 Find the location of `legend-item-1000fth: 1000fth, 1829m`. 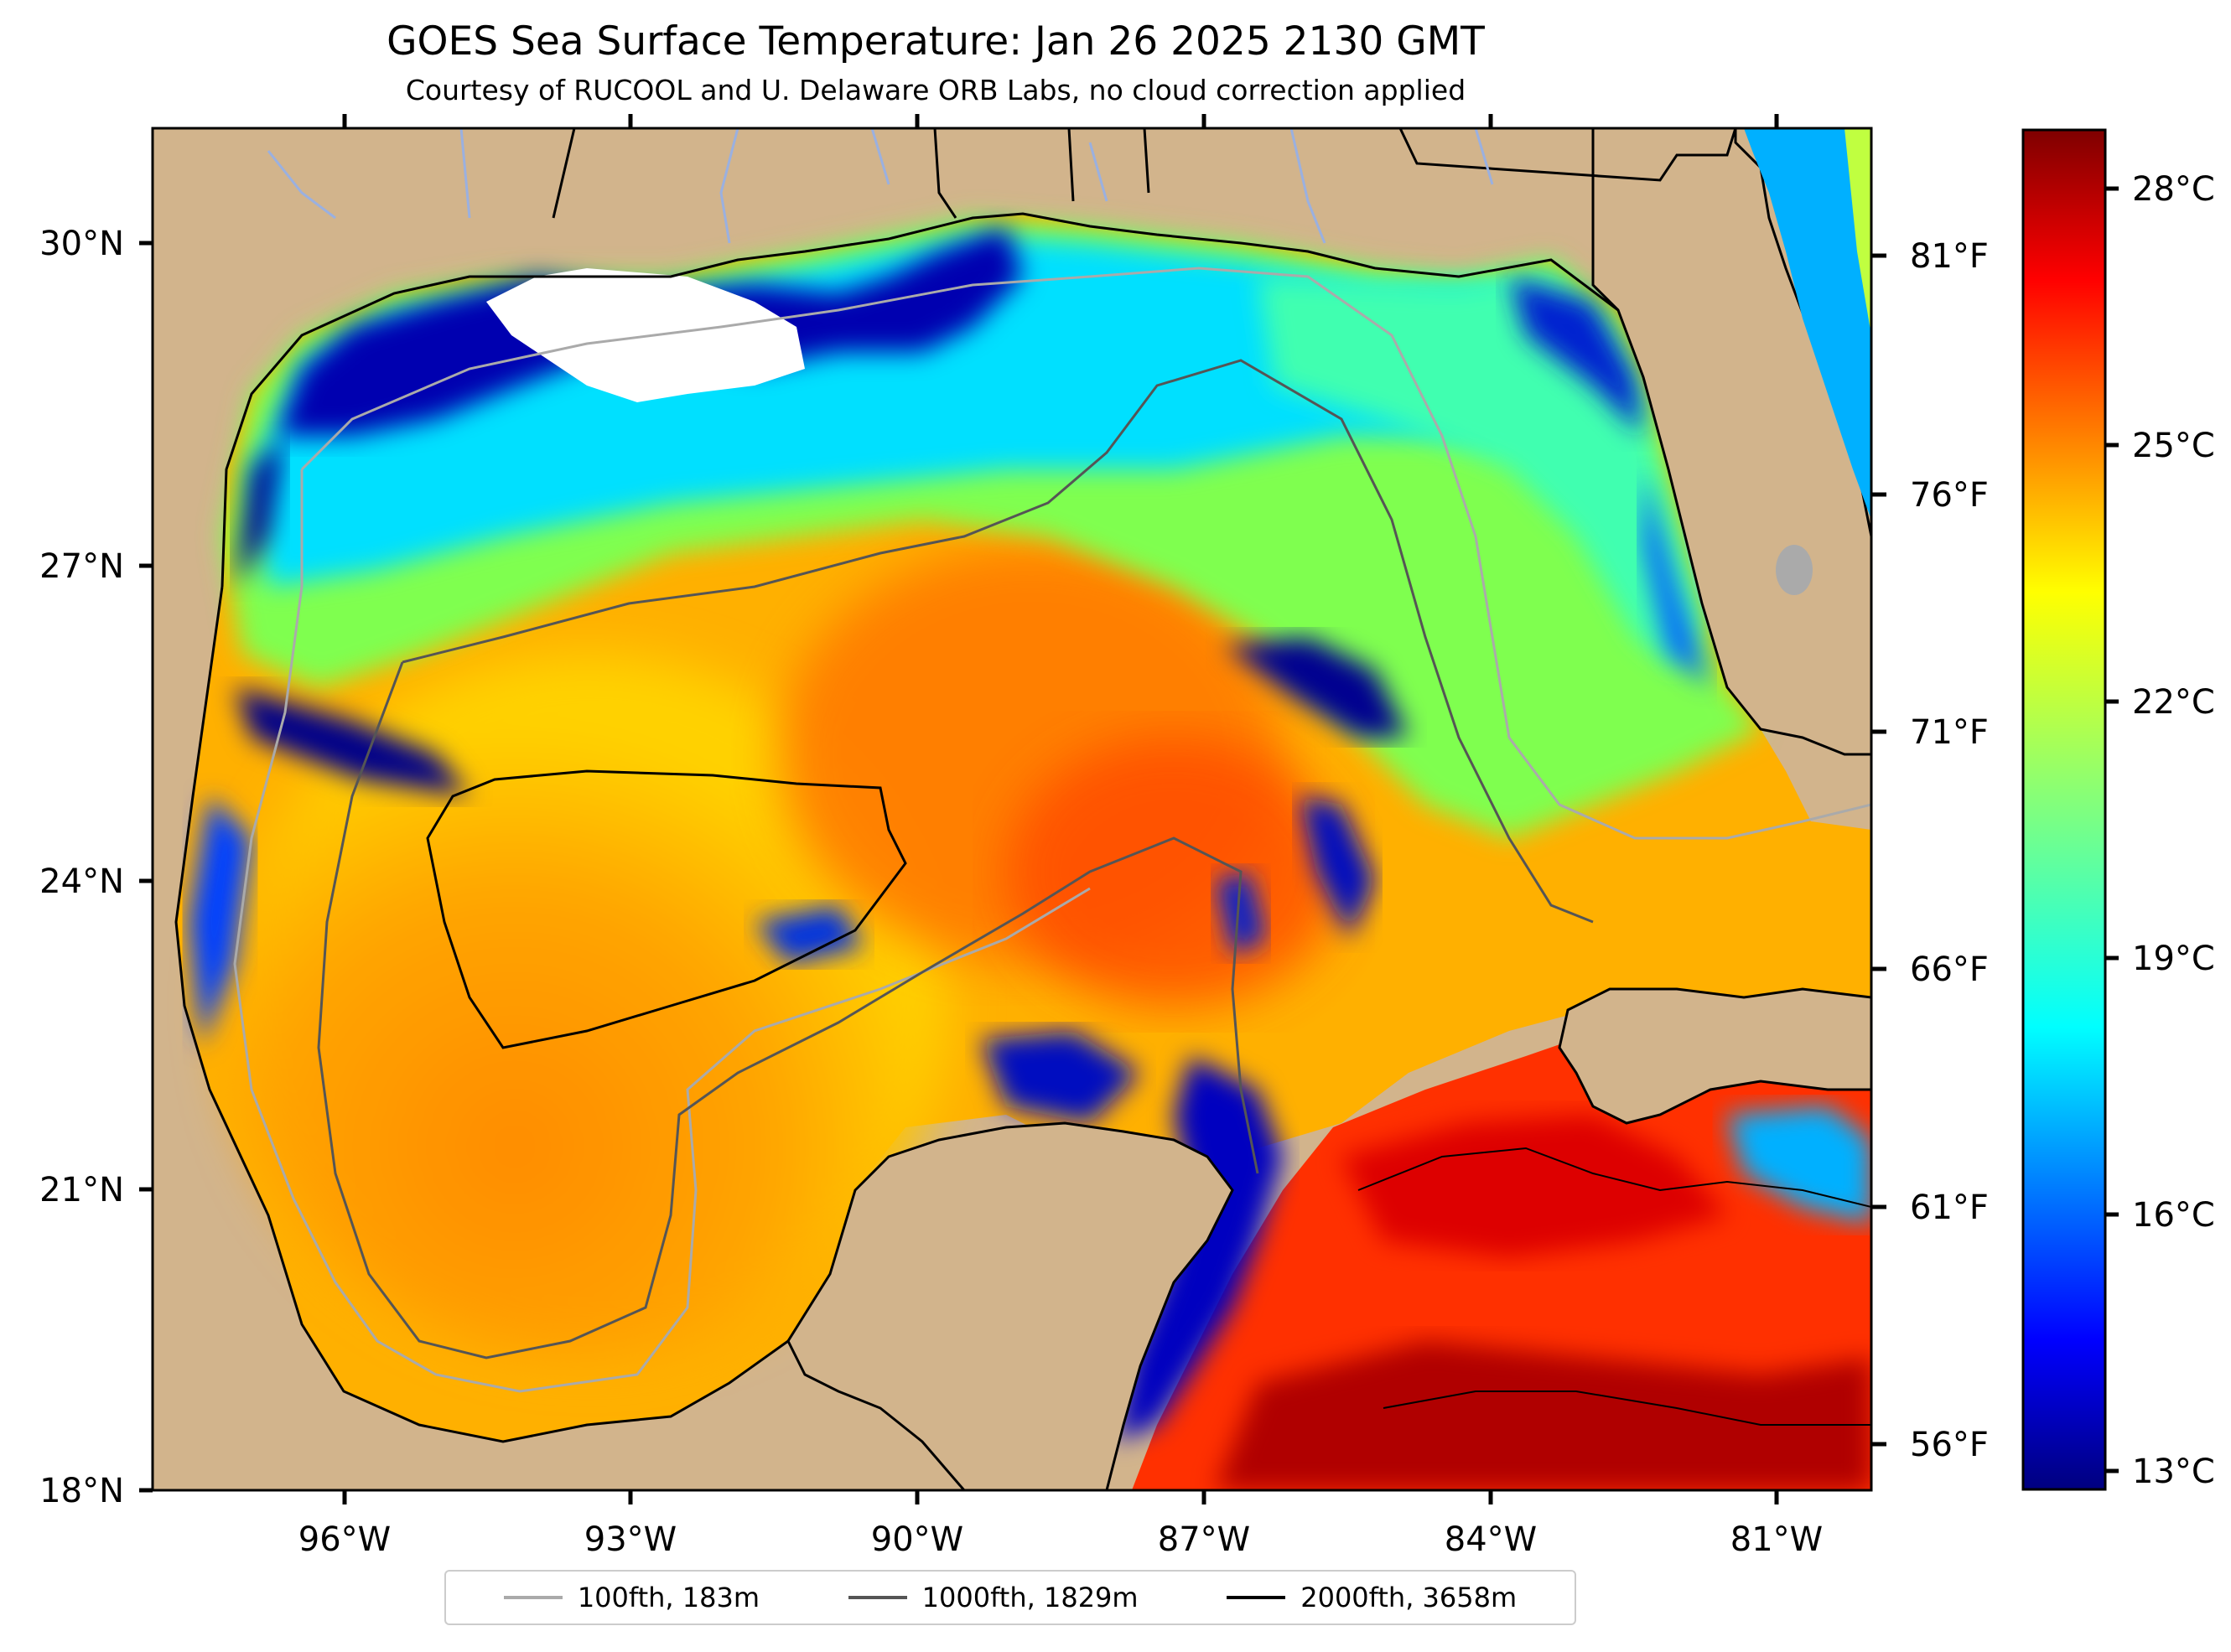

legend-item-1000fth: 1000fth, 1829m is located at coordinates (993, 1597).